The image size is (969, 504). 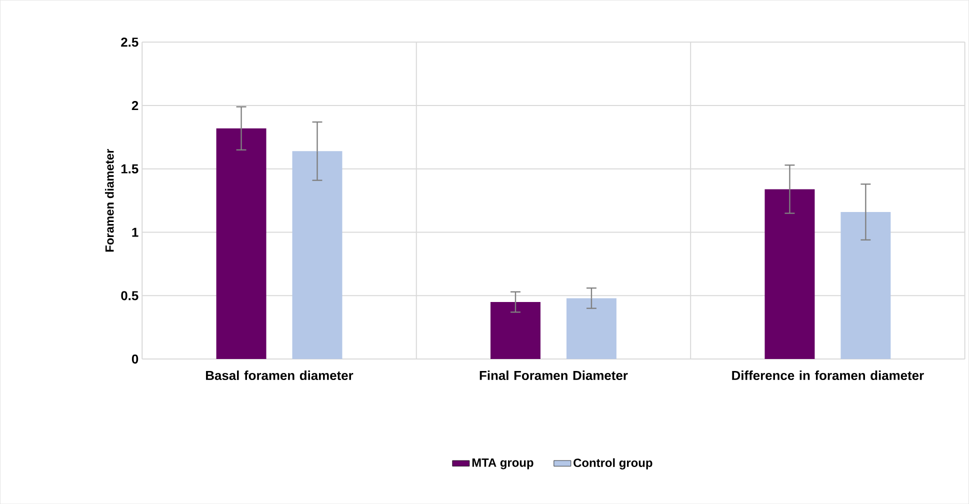 What do you see at coordinates (129, 42) in the screenshot?
I see `y-tick-label: 2.5` at bounding box center [129, 42].